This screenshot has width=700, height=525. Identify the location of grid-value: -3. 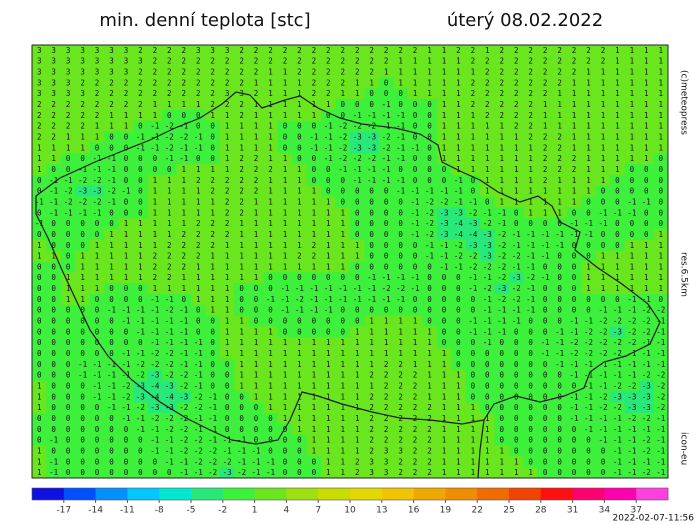
(227, 472).